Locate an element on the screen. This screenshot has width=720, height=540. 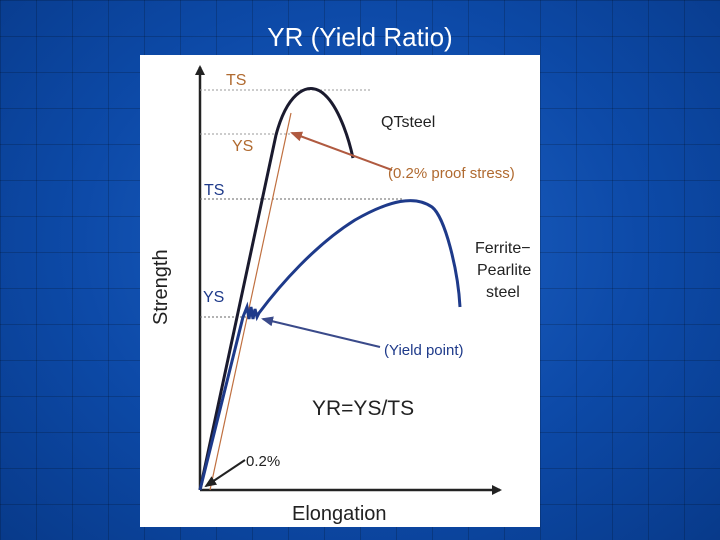
qt-ts-label: TS is located at coordinates (236, 80).